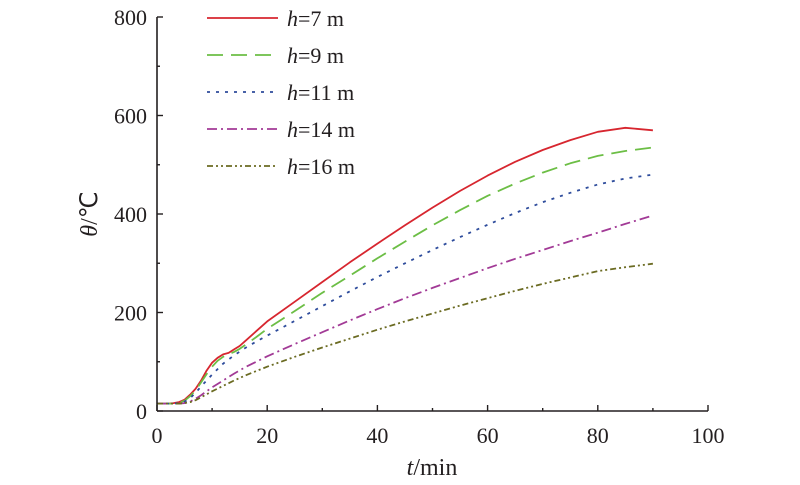 This screenshot has height=485, width=800. I want to click on y-axis-var: θ, so click(90, 231).